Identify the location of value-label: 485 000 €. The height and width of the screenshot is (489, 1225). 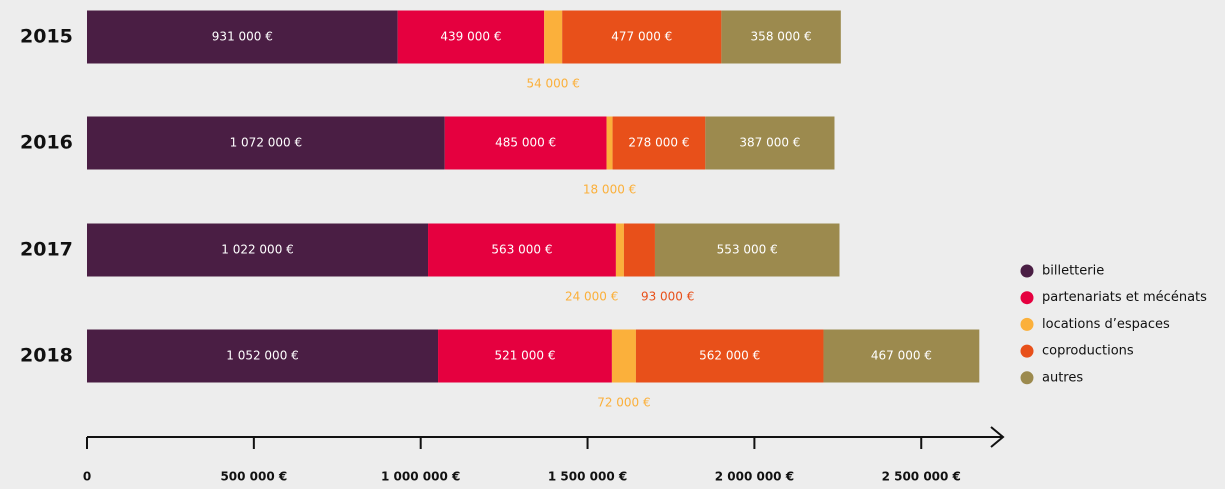
(525, 143).